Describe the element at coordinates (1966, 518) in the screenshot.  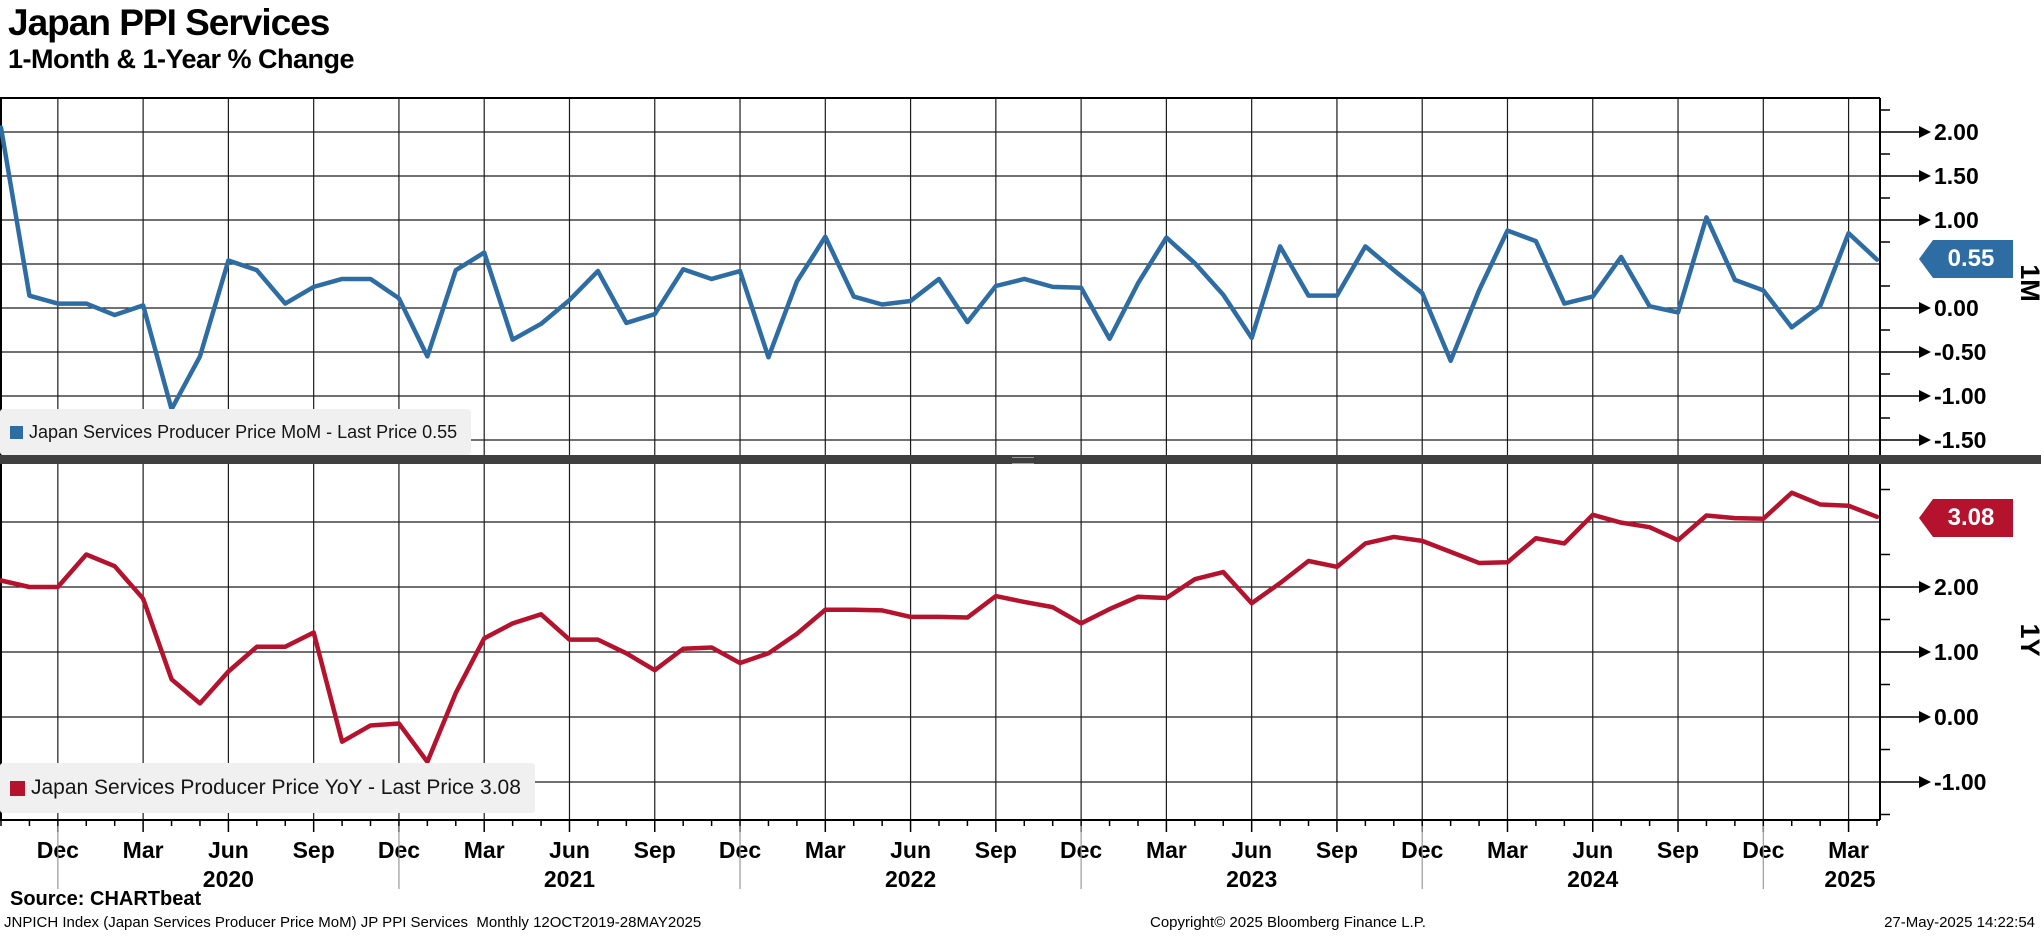
I see `last-price-badge-yoy: 3.08` at that location.